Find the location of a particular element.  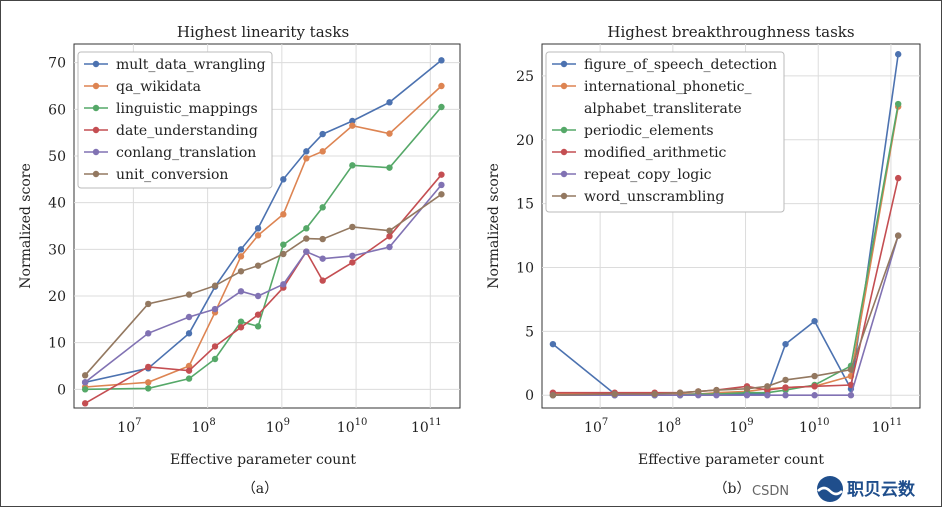

panel-b-xtick-exp: 9 is located at coordinates (750, 422).